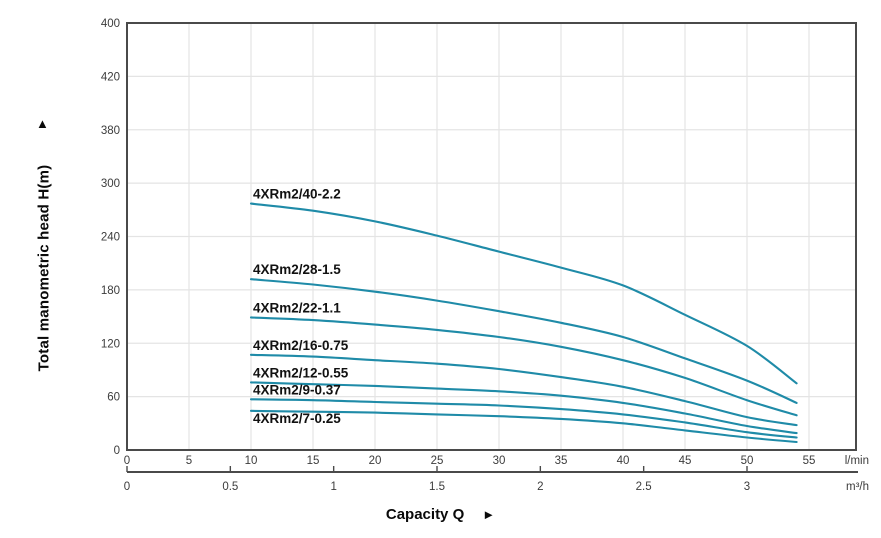 The width and height of the screenshot is (881, 538). Describe the element at coordinates (747, 461) in the screenshot. I see `x-tick-label-lmin: 50` at that location.